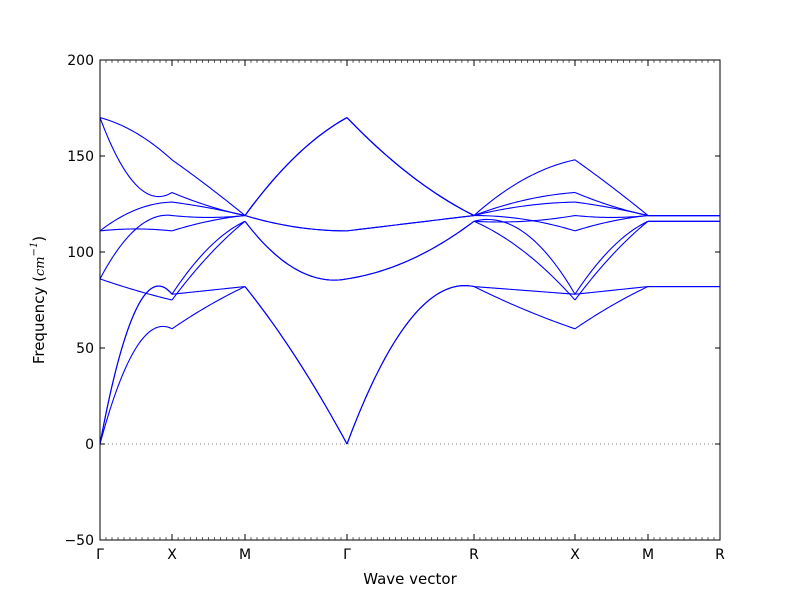  What do you see at coordinates (39, 239) in the screenshot?
I see `y-axis-label-close-paren: )` at bounding box center [39, 239].